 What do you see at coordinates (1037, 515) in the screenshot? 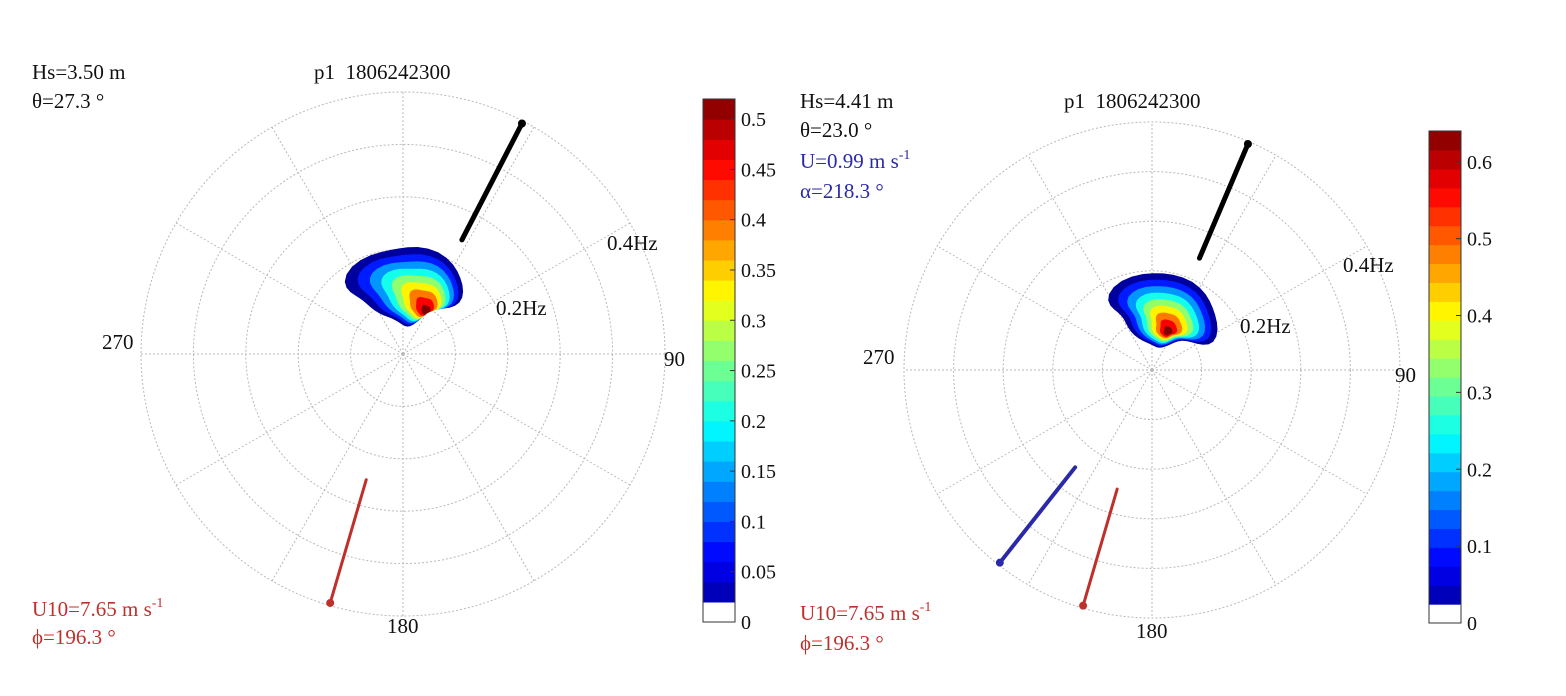
I see `current-direction-line` at bounding box center [1037, 515].